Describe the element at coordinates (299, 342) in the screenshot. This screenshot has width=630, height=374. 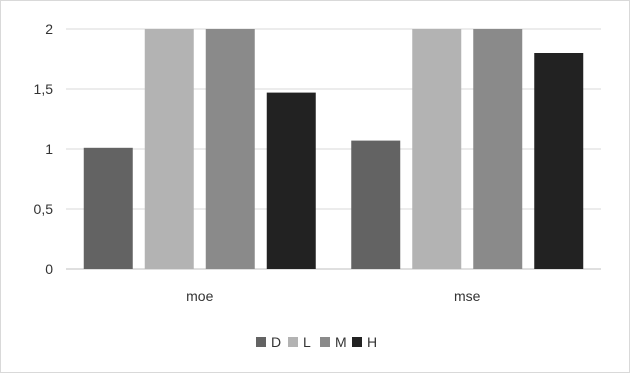
I see `legend-item-L: L` at that location.